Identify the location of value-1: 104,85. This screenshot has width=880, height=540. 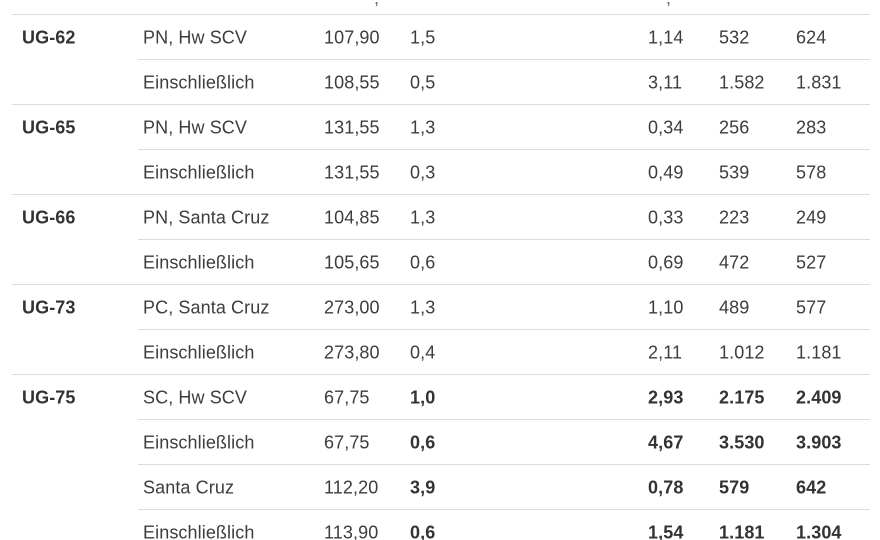
(352, 217).